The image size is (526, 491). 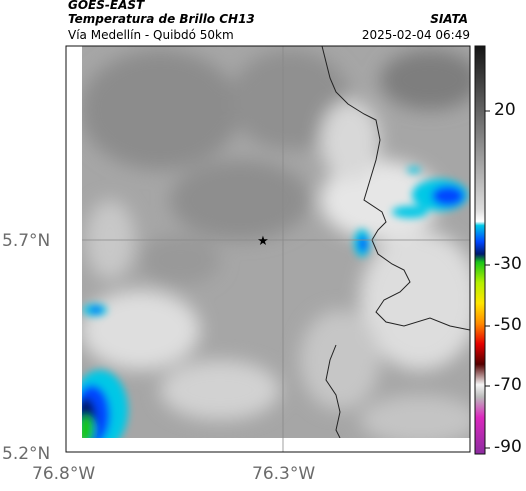 What do you see at coordinates (508, 447) in the screenshot?
I see `colorbar-tick-label: -90` at bounding box center [508, 447].